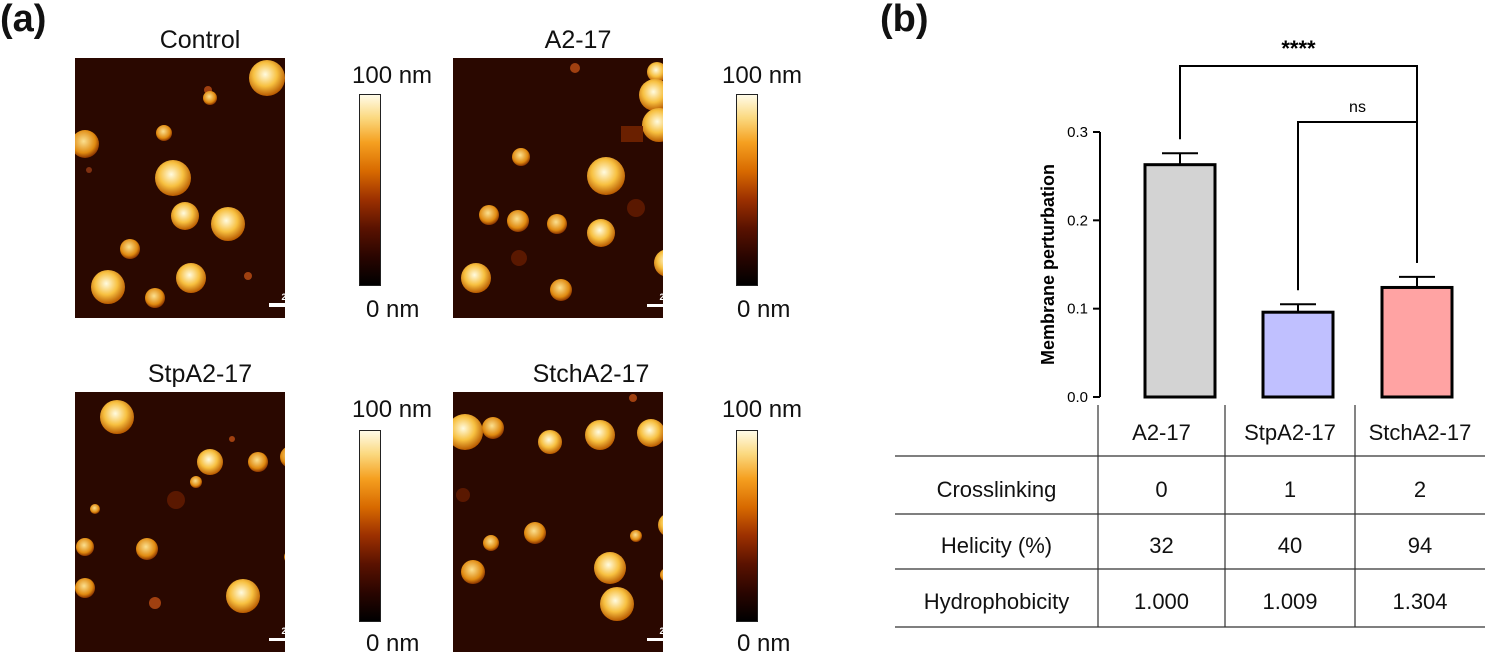 The image size is (1499, 658). Describe the element at coordinates (996, 489) in the screenshot. I see `table-row-label-crosslinking: Crosslinking` at that location.